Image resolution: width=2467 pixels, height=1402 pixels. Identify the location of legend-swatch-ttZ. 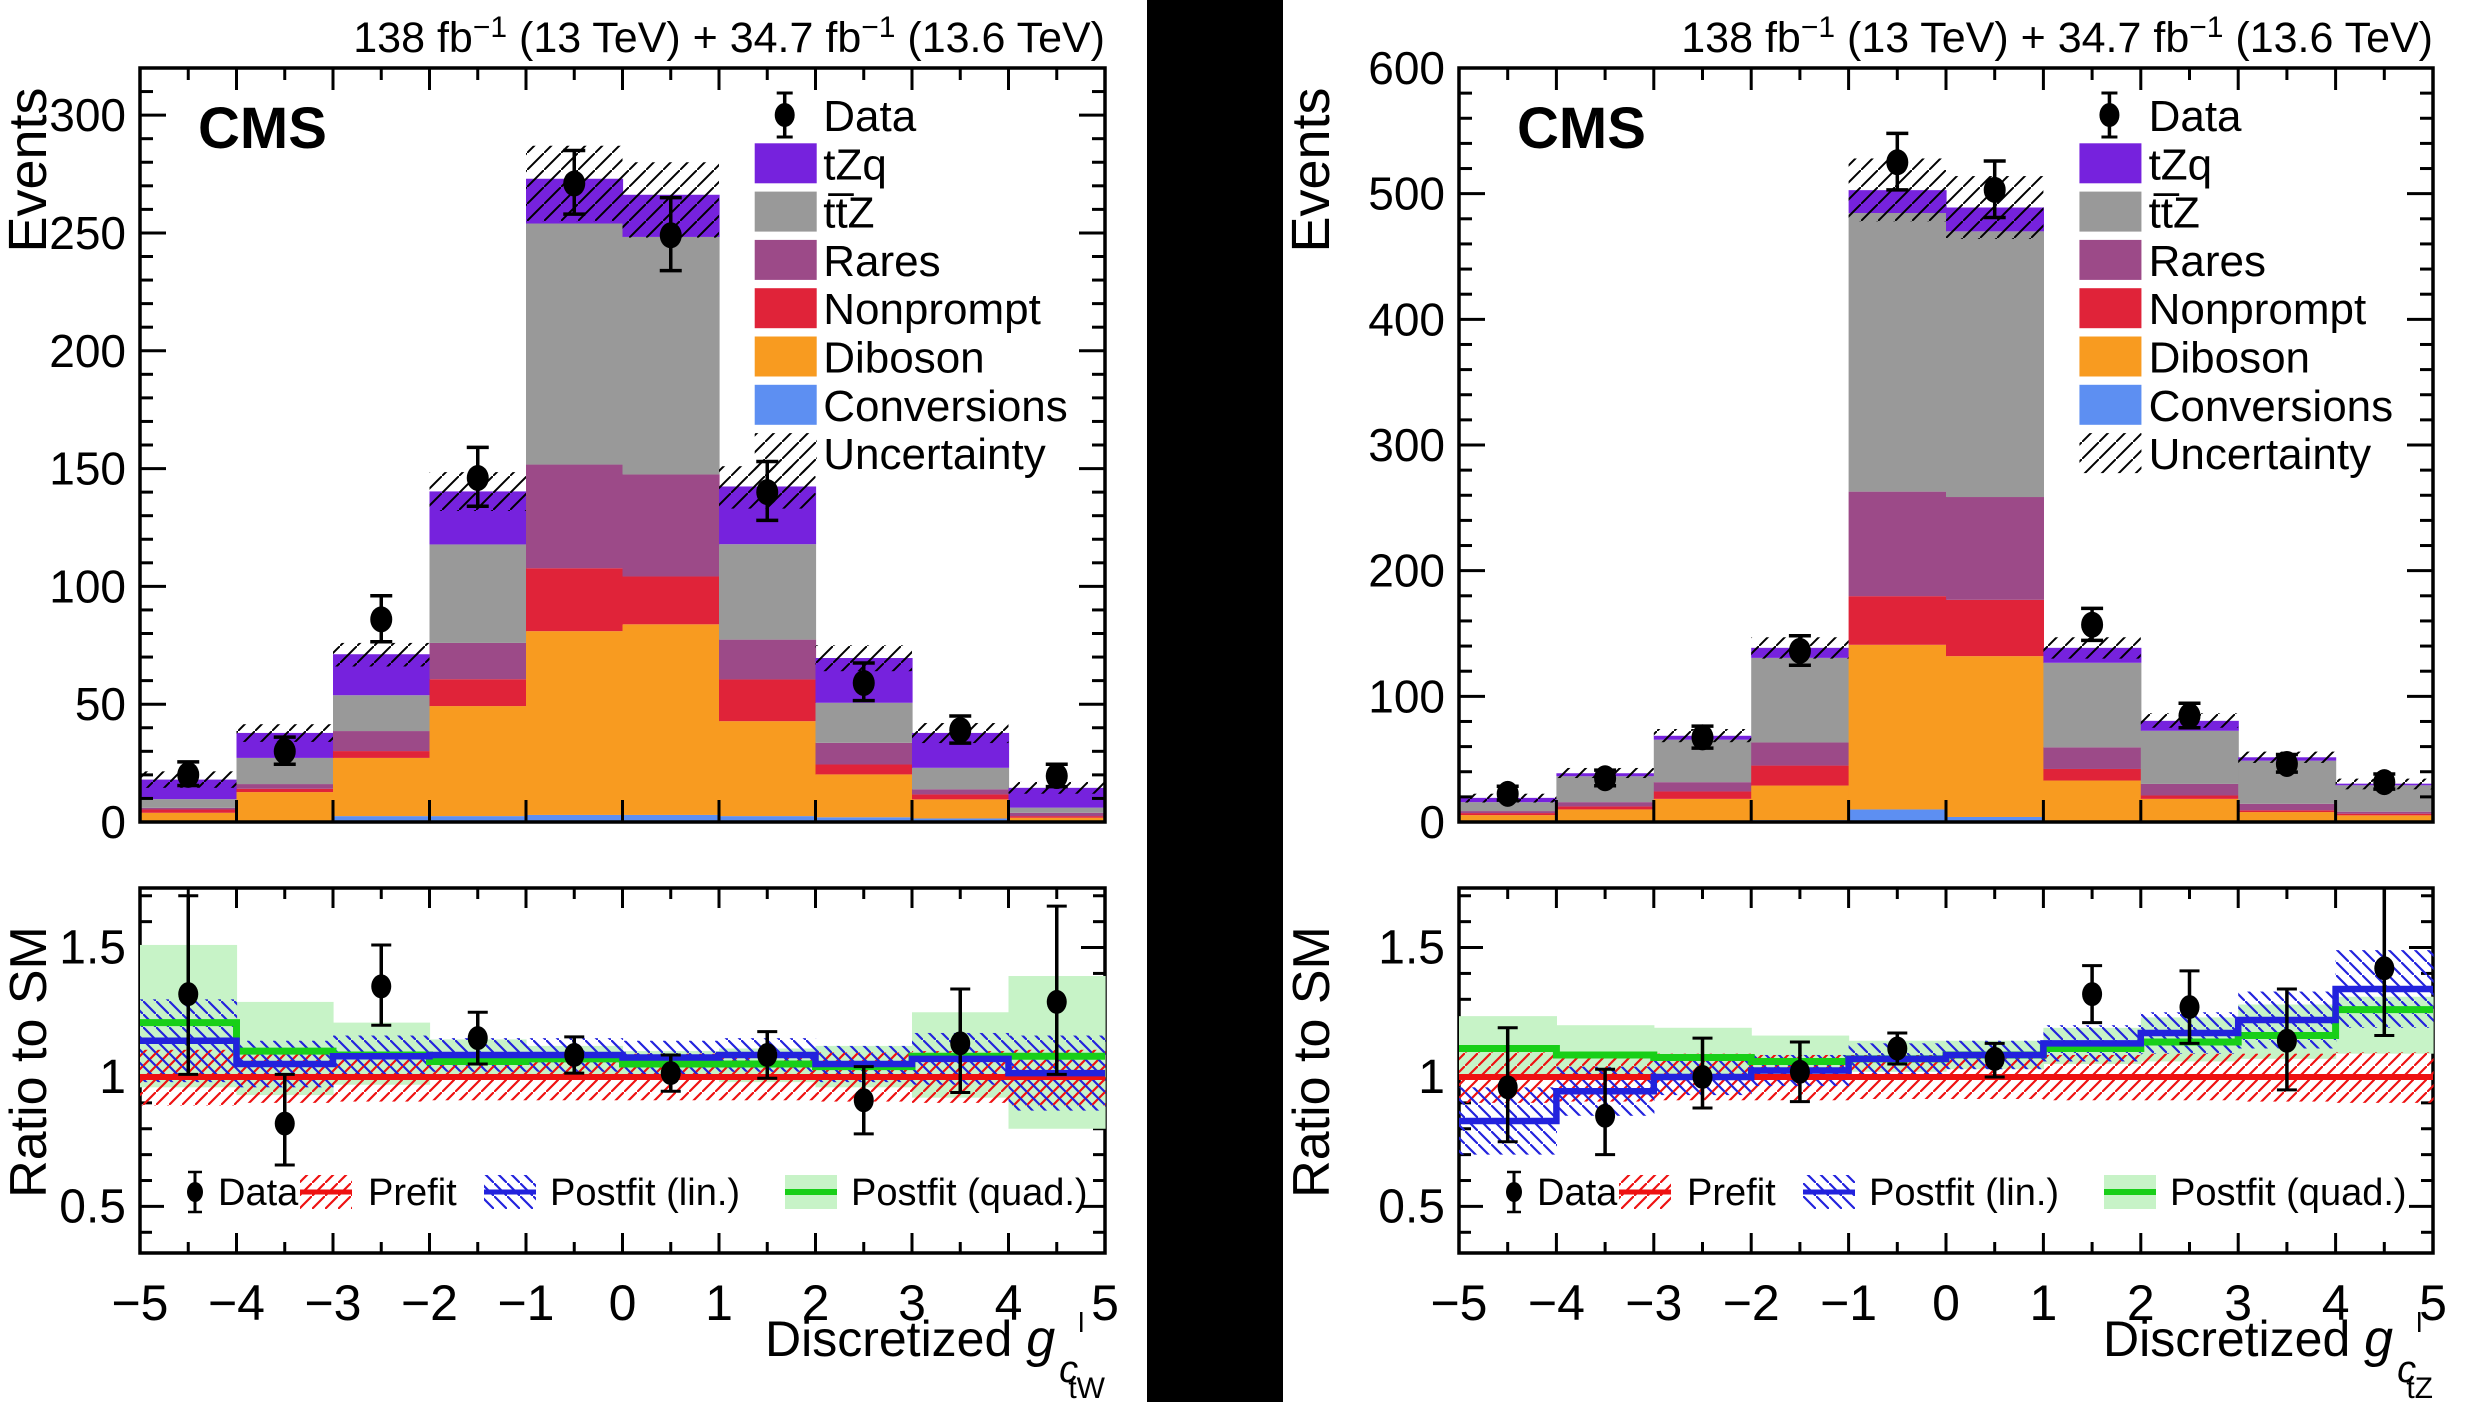
(785, 211).